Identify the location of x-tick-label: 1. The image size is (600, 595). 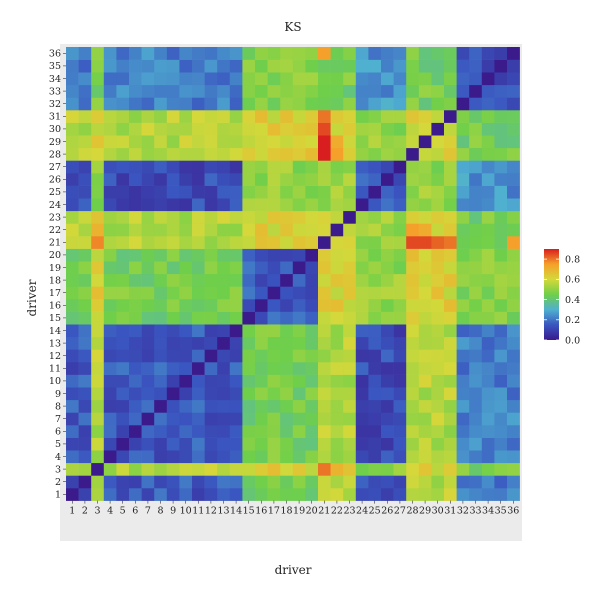
(72, 511).